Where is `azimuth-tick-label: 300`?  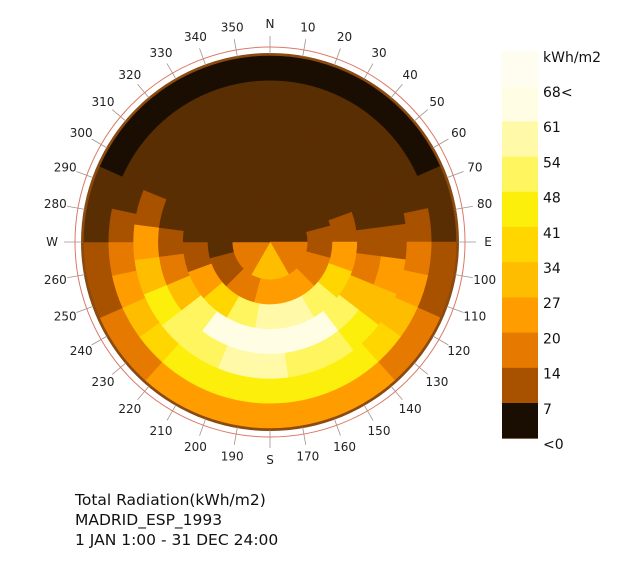 azimuth-tick-label: 300 is located at coordinates (81, 133).